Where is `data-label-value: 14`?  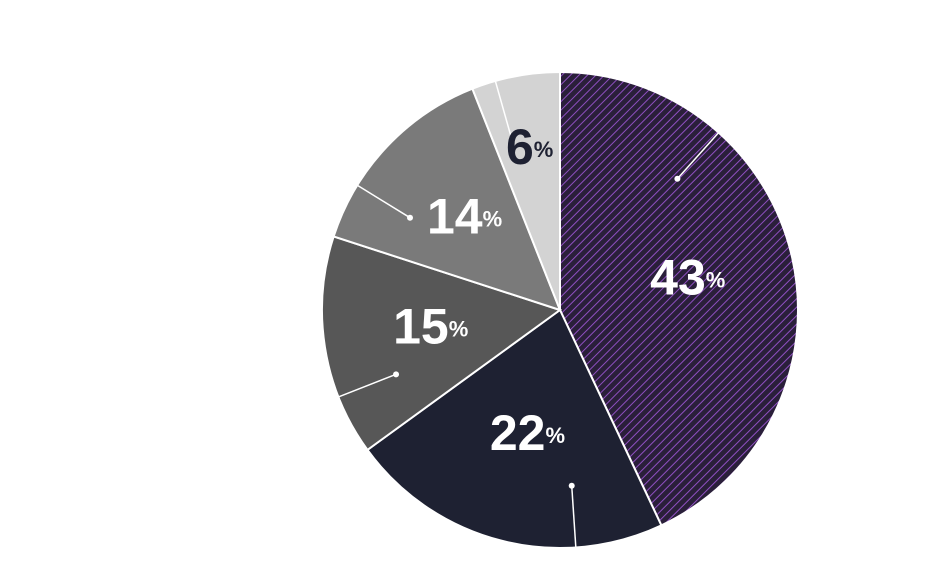 data-label-value: 14 is located at coordinates (455, 217).